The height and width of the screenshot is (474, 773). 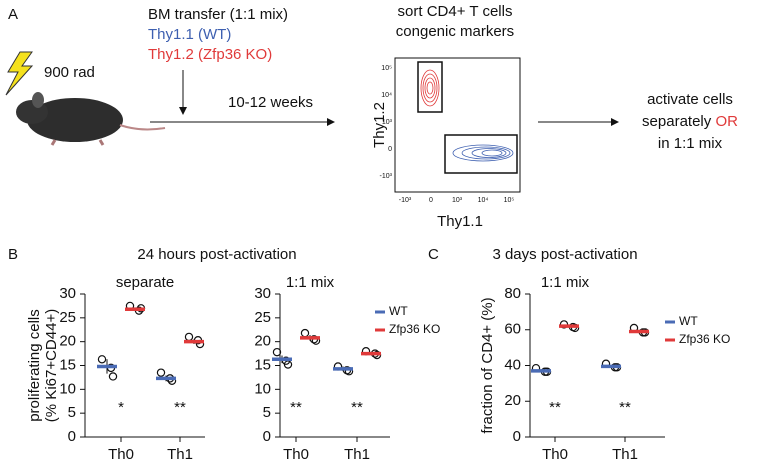 What do you see at coordinates (433, 254) in the screenshot?
I see `panel-label: C` at bounding box center [433, 254].